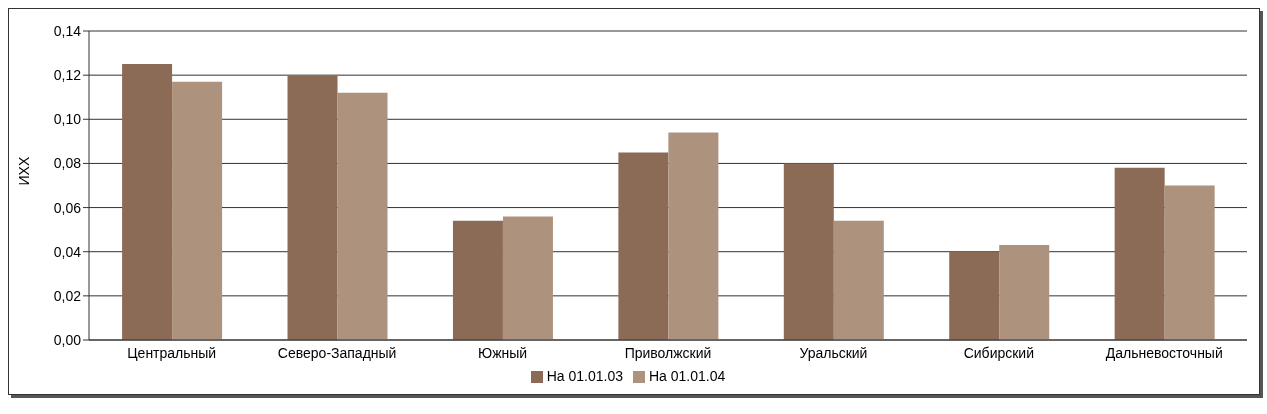 This screenshot has height=414, width=1267. Describe the element at coordinates (668, 352) in the screenshot. I see `x-tick-label: Приволжский` at that location.